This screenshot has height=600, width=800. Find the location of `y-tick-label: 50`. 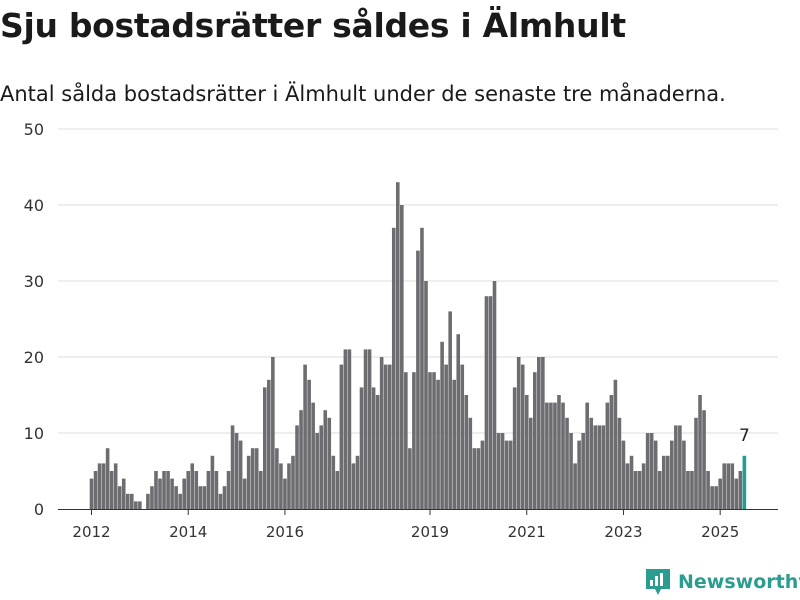

y-tick-label: 50 is located at coordinates (34, 129).